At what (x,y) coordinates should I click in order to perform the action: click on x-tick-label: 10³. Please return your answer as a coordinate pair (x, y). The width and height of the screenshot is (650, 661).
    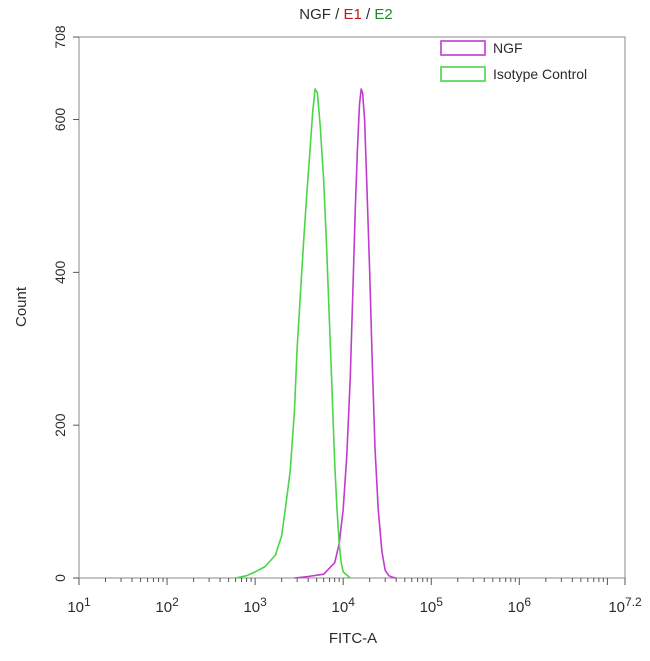
    Looking at the image, I should click on (255, 605).